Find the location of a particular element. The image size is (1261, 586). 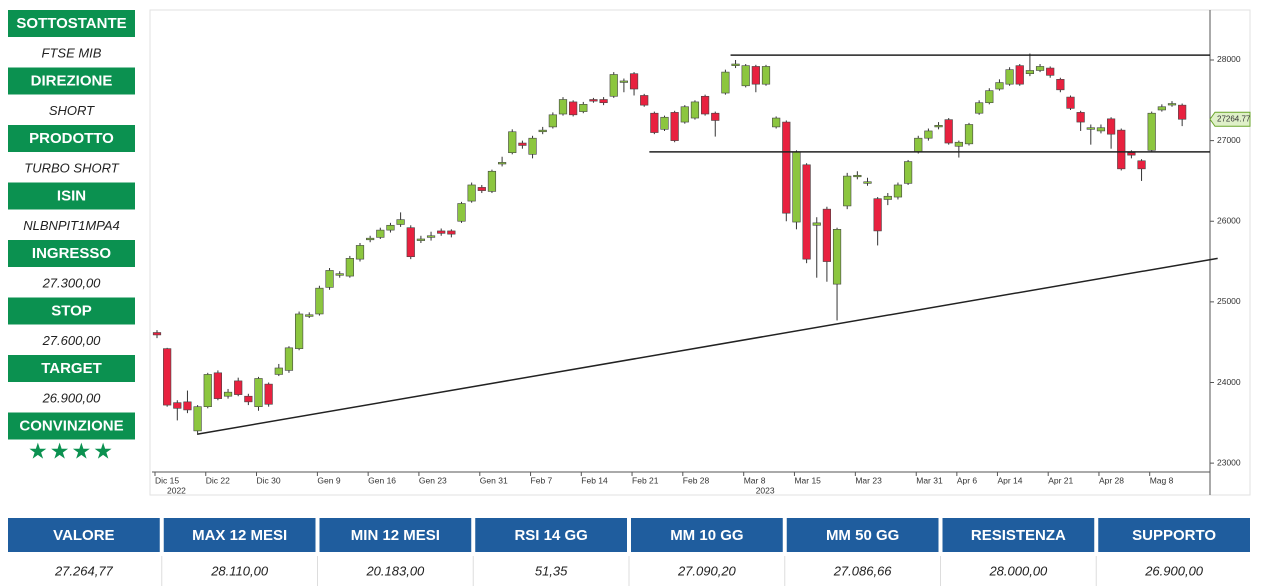

last-price-tag is located at coordinates (1230, 119).